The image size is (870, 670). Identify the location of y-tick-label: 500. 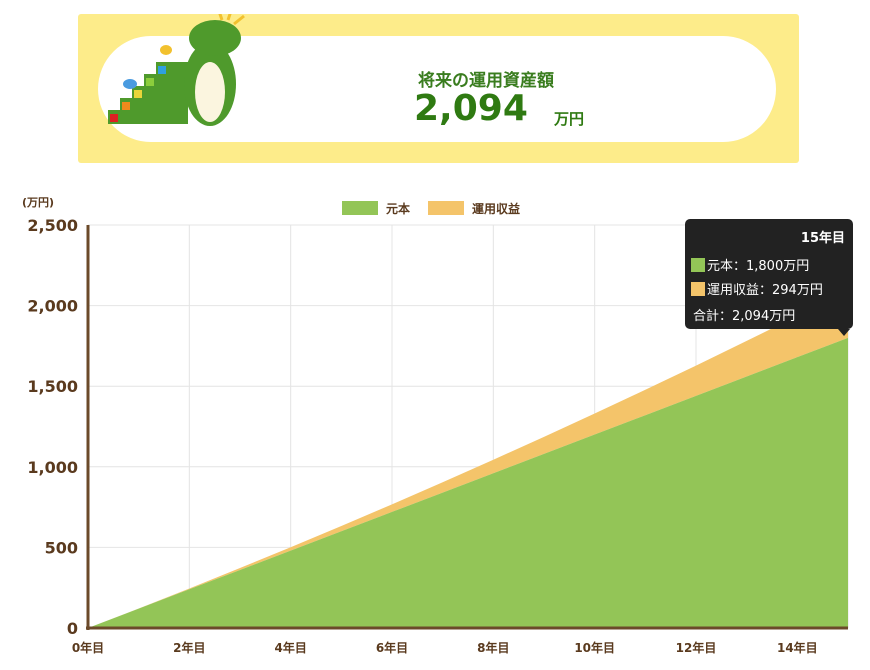
(61, 547).